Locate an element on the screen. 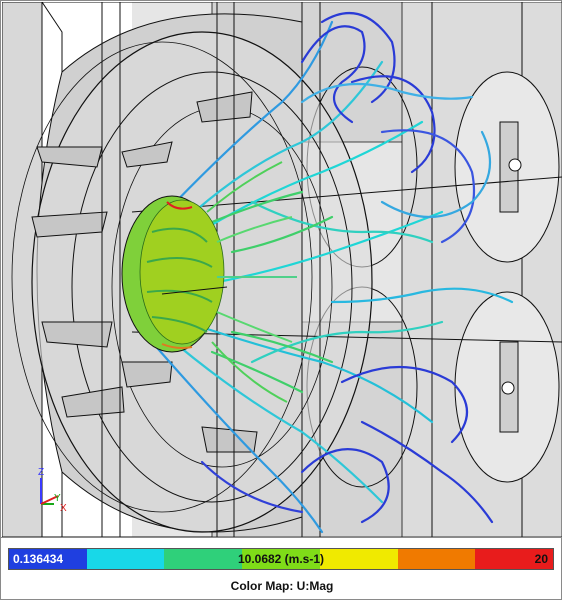 This screenshot has width=562, height=600. inlet-disk is located at coordinates (174, 274).